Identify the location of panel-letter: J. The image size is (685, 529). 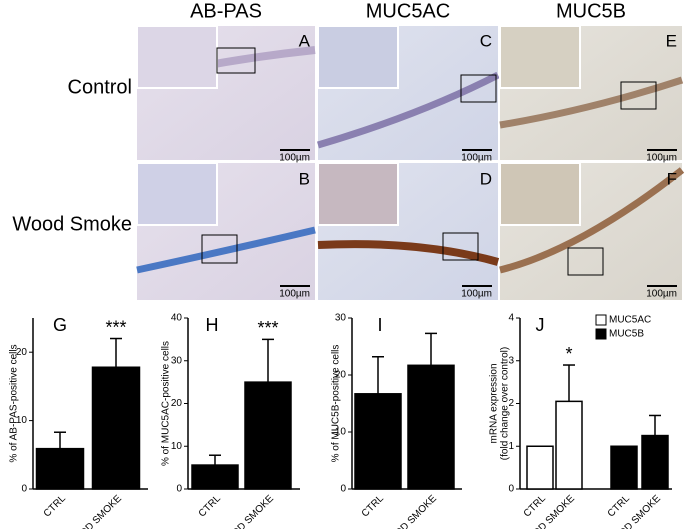
(540, 325).